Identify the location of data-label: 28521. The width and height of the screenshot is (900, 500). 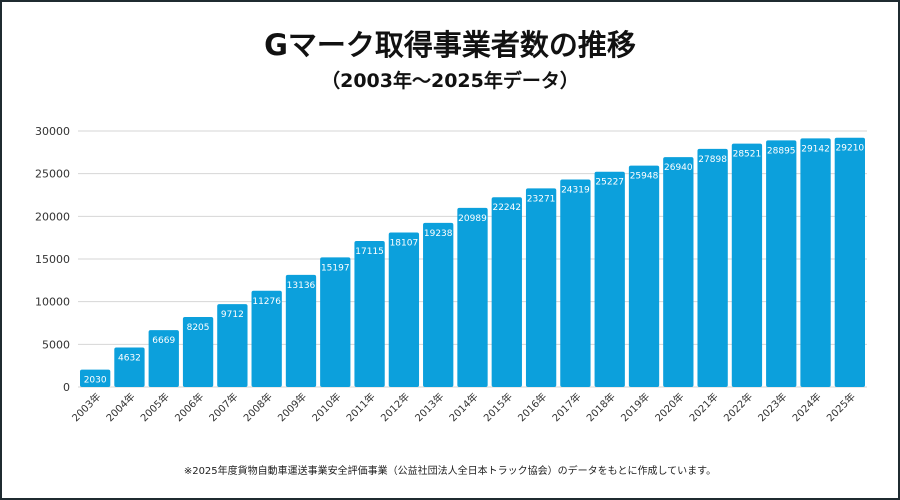
(747, 155).